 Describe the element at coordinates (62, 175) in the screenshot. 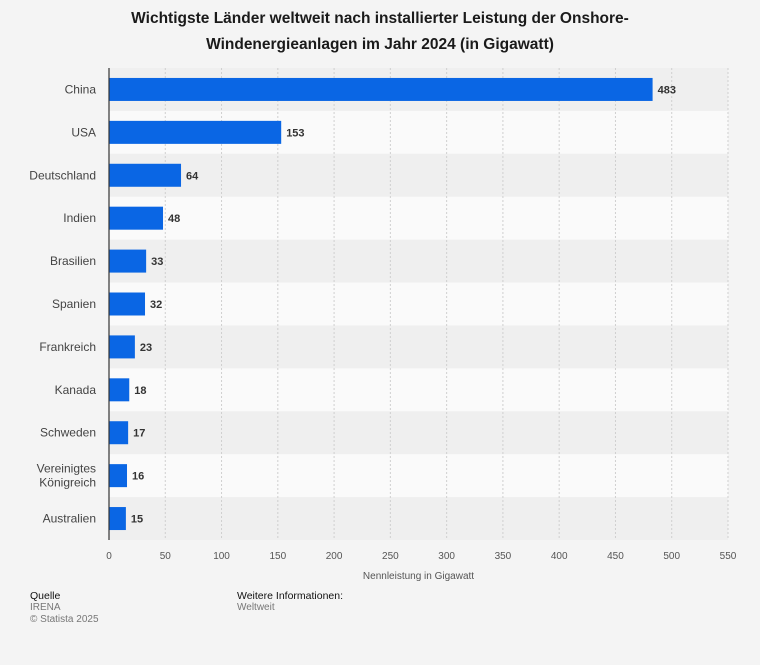

I see `category-label: Deutschland` at that location.